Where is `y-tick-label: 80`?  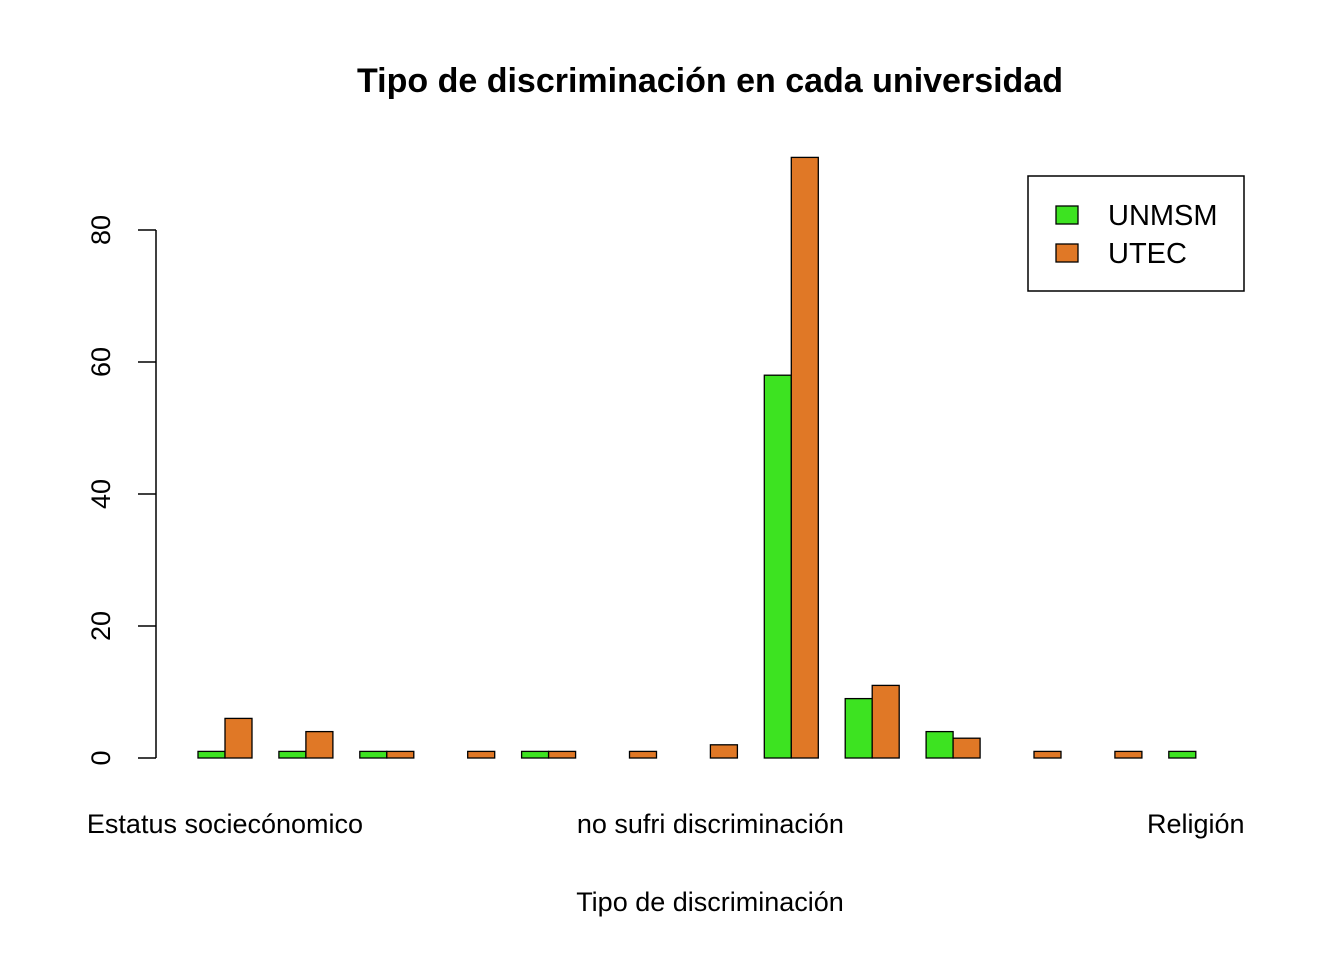
y-tick-label: 80 is located at coordinates (101, 230).